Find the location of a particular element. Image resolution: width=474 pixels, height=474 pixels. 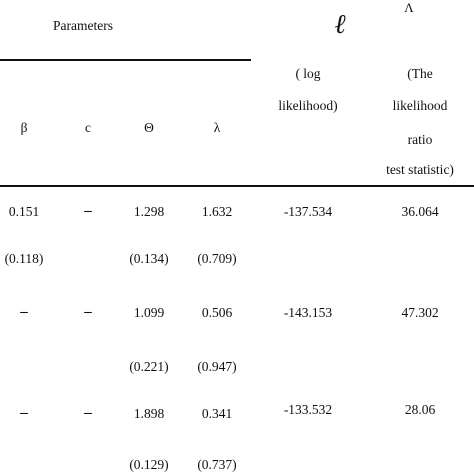

row3-c: – is located at coordinates (88, 413).